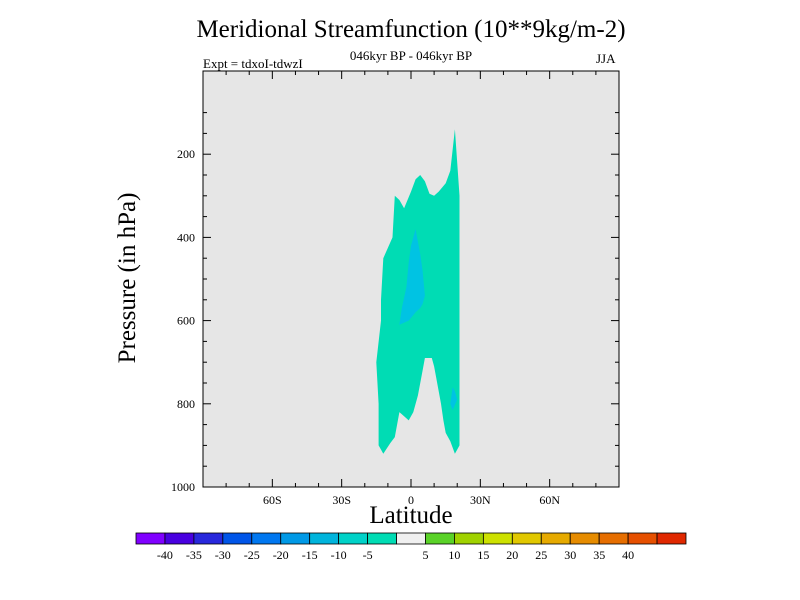  I want to click on colorbar-label: 15, so click(483, 555).